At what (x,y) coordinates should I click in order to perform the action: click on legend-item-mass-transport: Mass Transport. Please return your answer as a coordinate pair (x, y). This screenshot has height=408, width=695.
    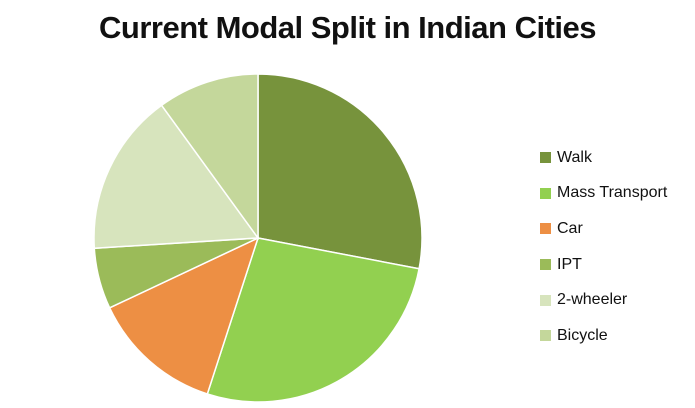
    Looking at the image, I should click on (603, 194).